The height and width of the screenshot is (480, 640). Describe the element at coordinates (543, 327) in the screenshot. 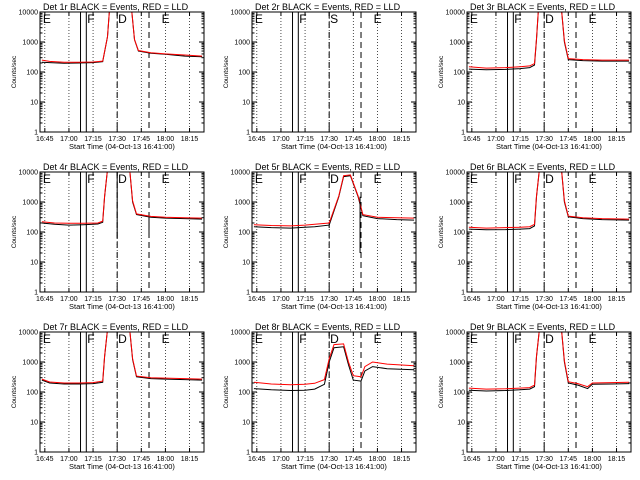

I see `panel-title: Det 9r BLACK = Events, RED = LLD` at that location.